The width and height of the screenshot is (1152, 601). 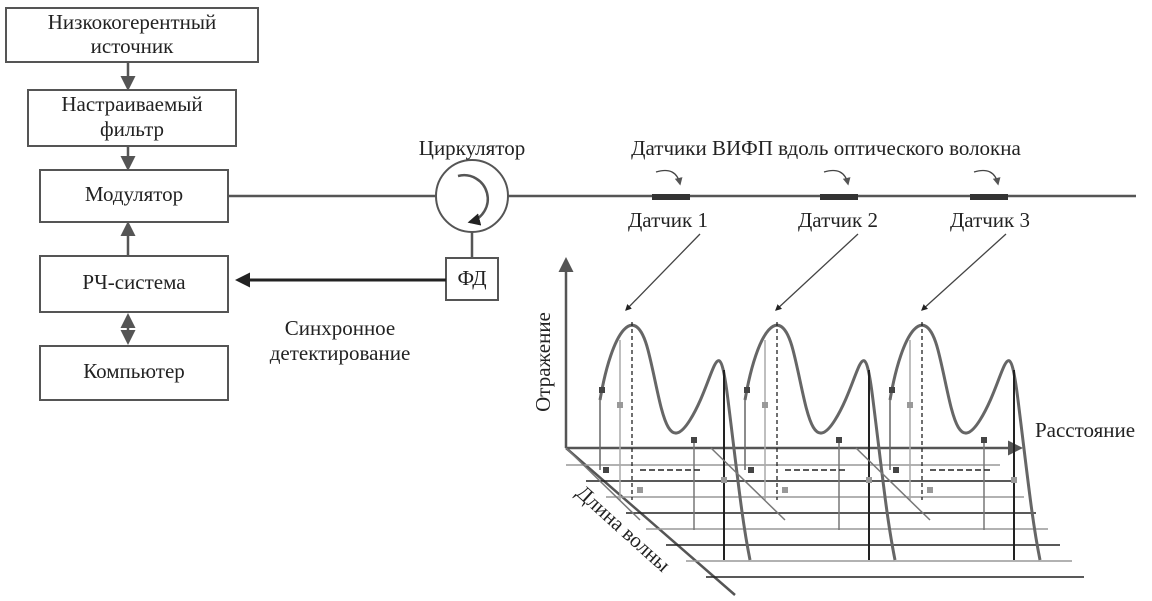 I want to click on block-text: источник, so click(x=132, y=46).